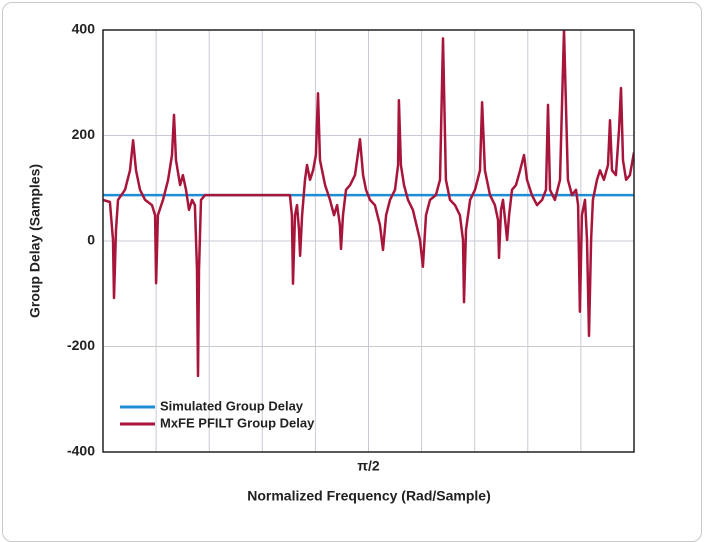 Image resolution: width=708 pixels, height=542 pixels. What do you see at coordinates (237, 422) in the screenshot?
I see `legend-label: MxFE PFILT Group Delay` at bounding box center [237, 422].